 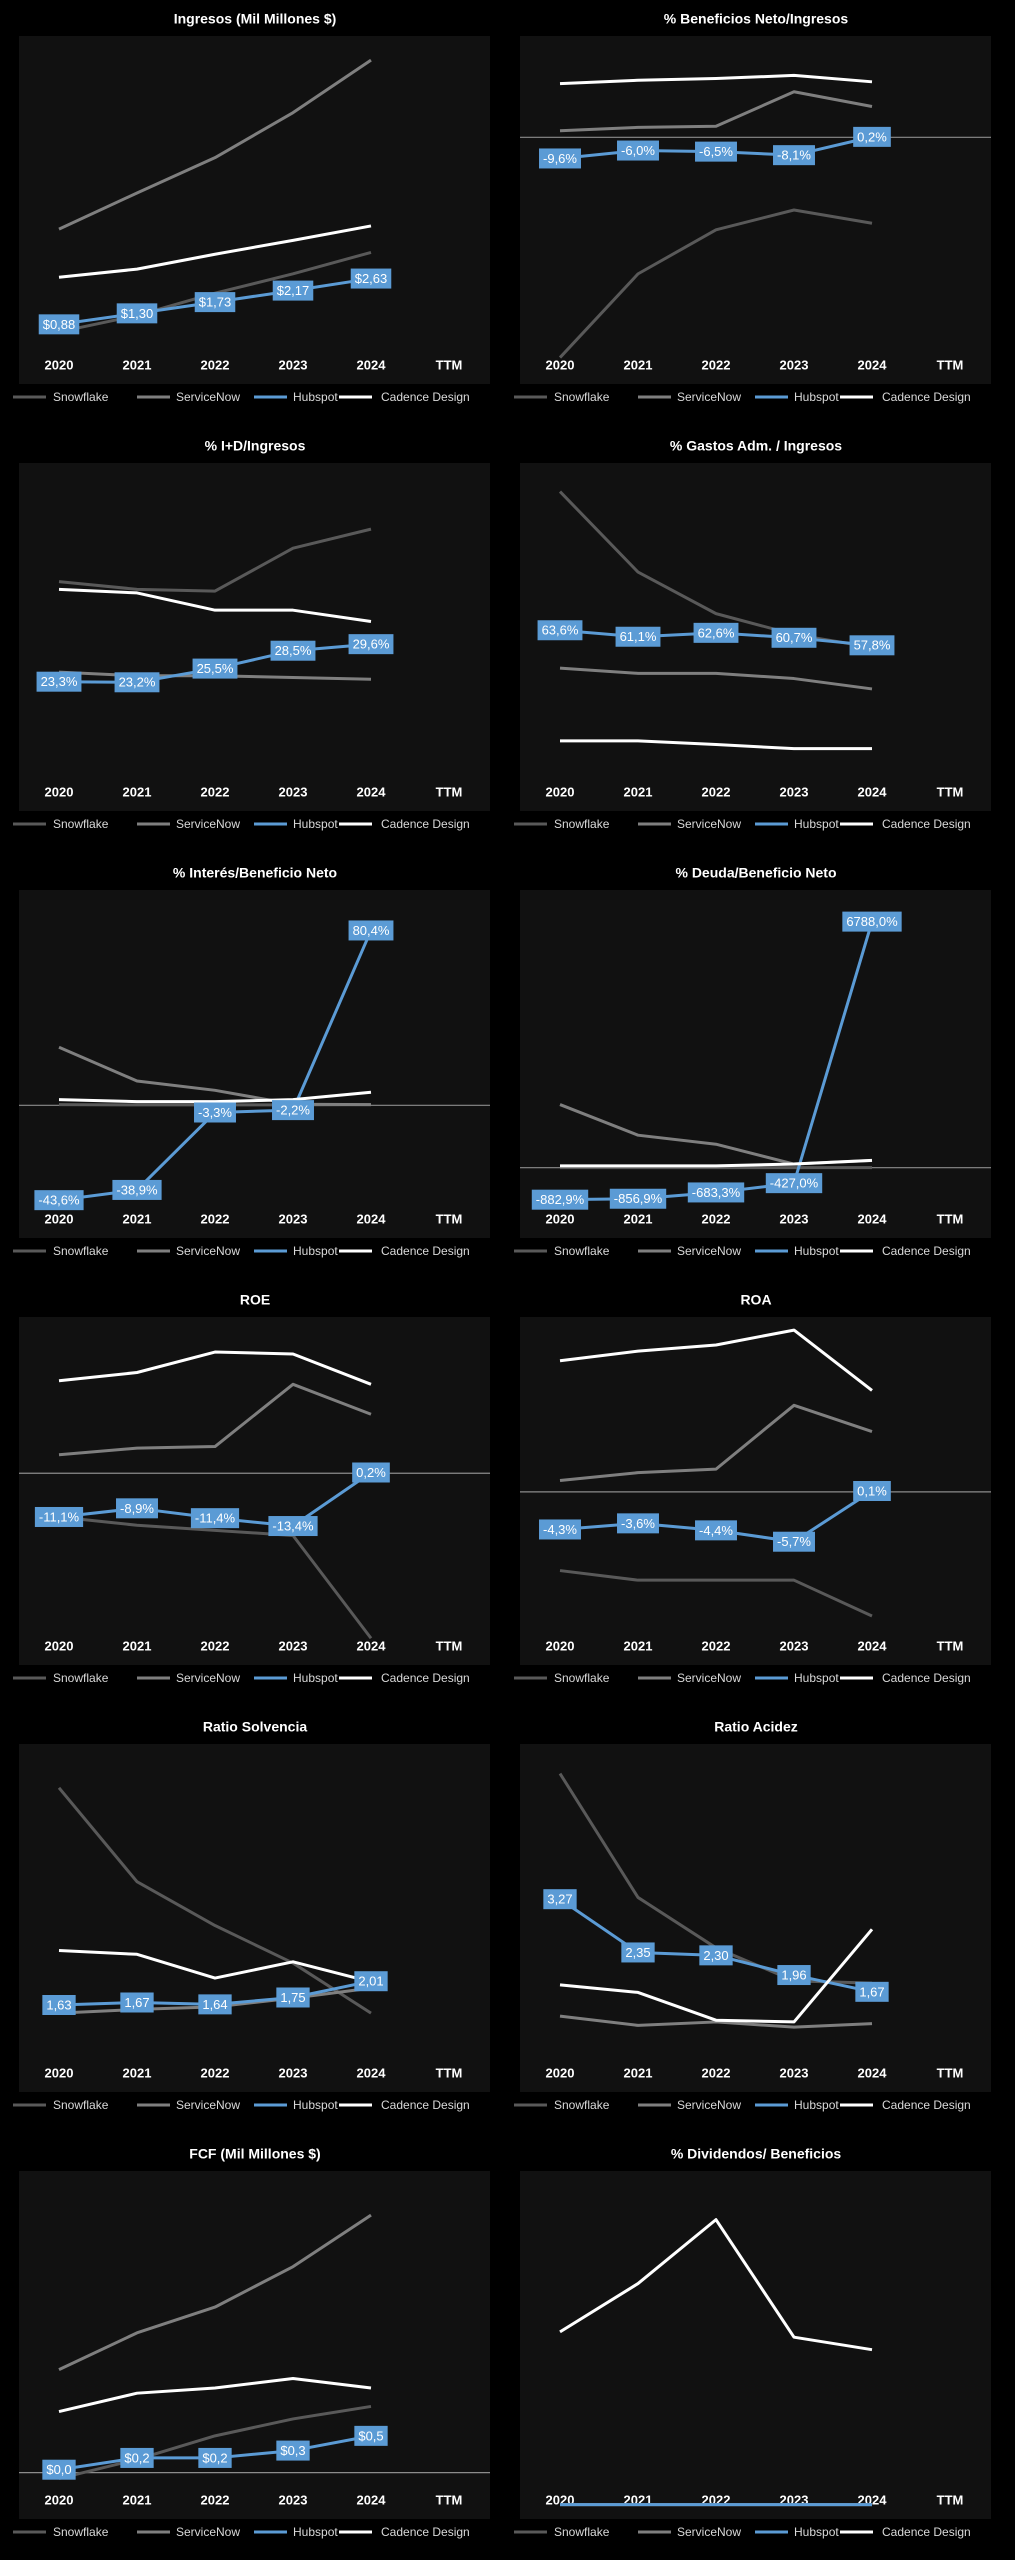 What do you see at coordinates (872, 921) in the screenshot?
I see `data-label: 6788,0%` at bounding box center [872, 921].